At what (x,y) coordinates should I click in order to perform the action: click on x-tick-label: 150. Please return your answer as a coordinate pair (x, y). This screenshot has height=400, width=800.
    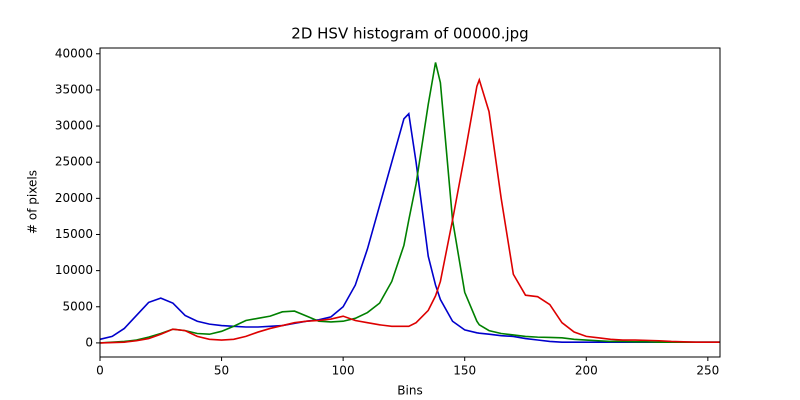
    Looking at the image, I should click on (464, 371).